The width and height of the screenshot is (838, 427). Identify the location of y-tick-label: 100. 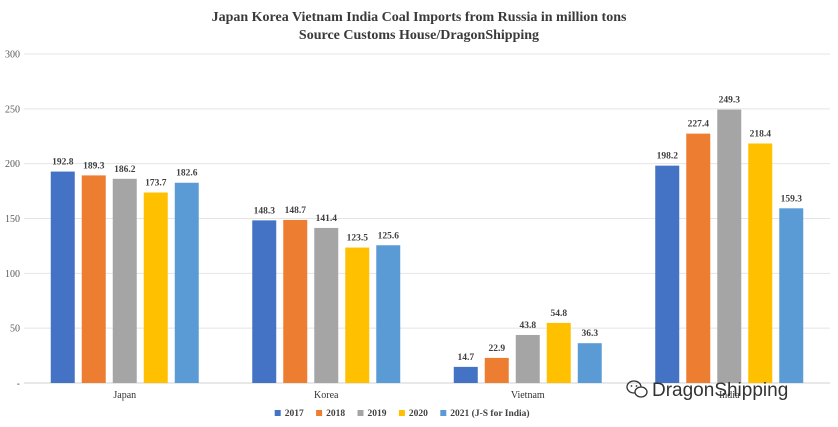
(12, 274).